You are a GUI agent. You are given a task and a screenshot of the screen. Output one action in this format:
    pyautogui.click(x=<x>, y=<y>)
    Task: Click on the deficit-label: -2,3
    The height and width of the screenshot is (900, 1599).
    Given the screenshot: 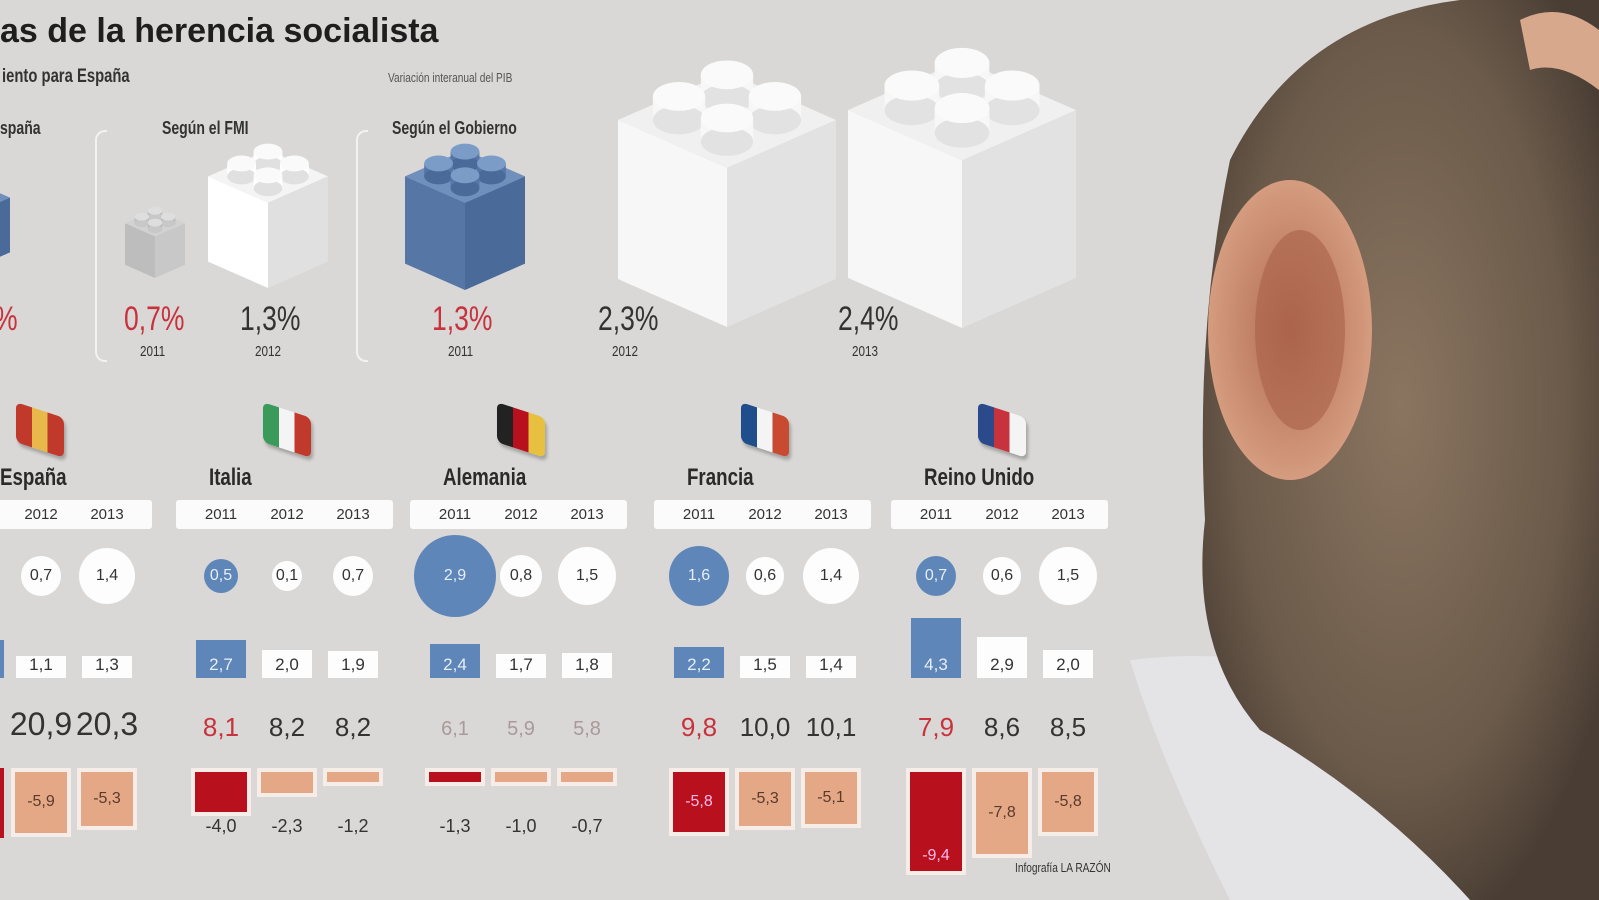 What is the action you would take?
    pyautogui.click(x=287, y=826)
    